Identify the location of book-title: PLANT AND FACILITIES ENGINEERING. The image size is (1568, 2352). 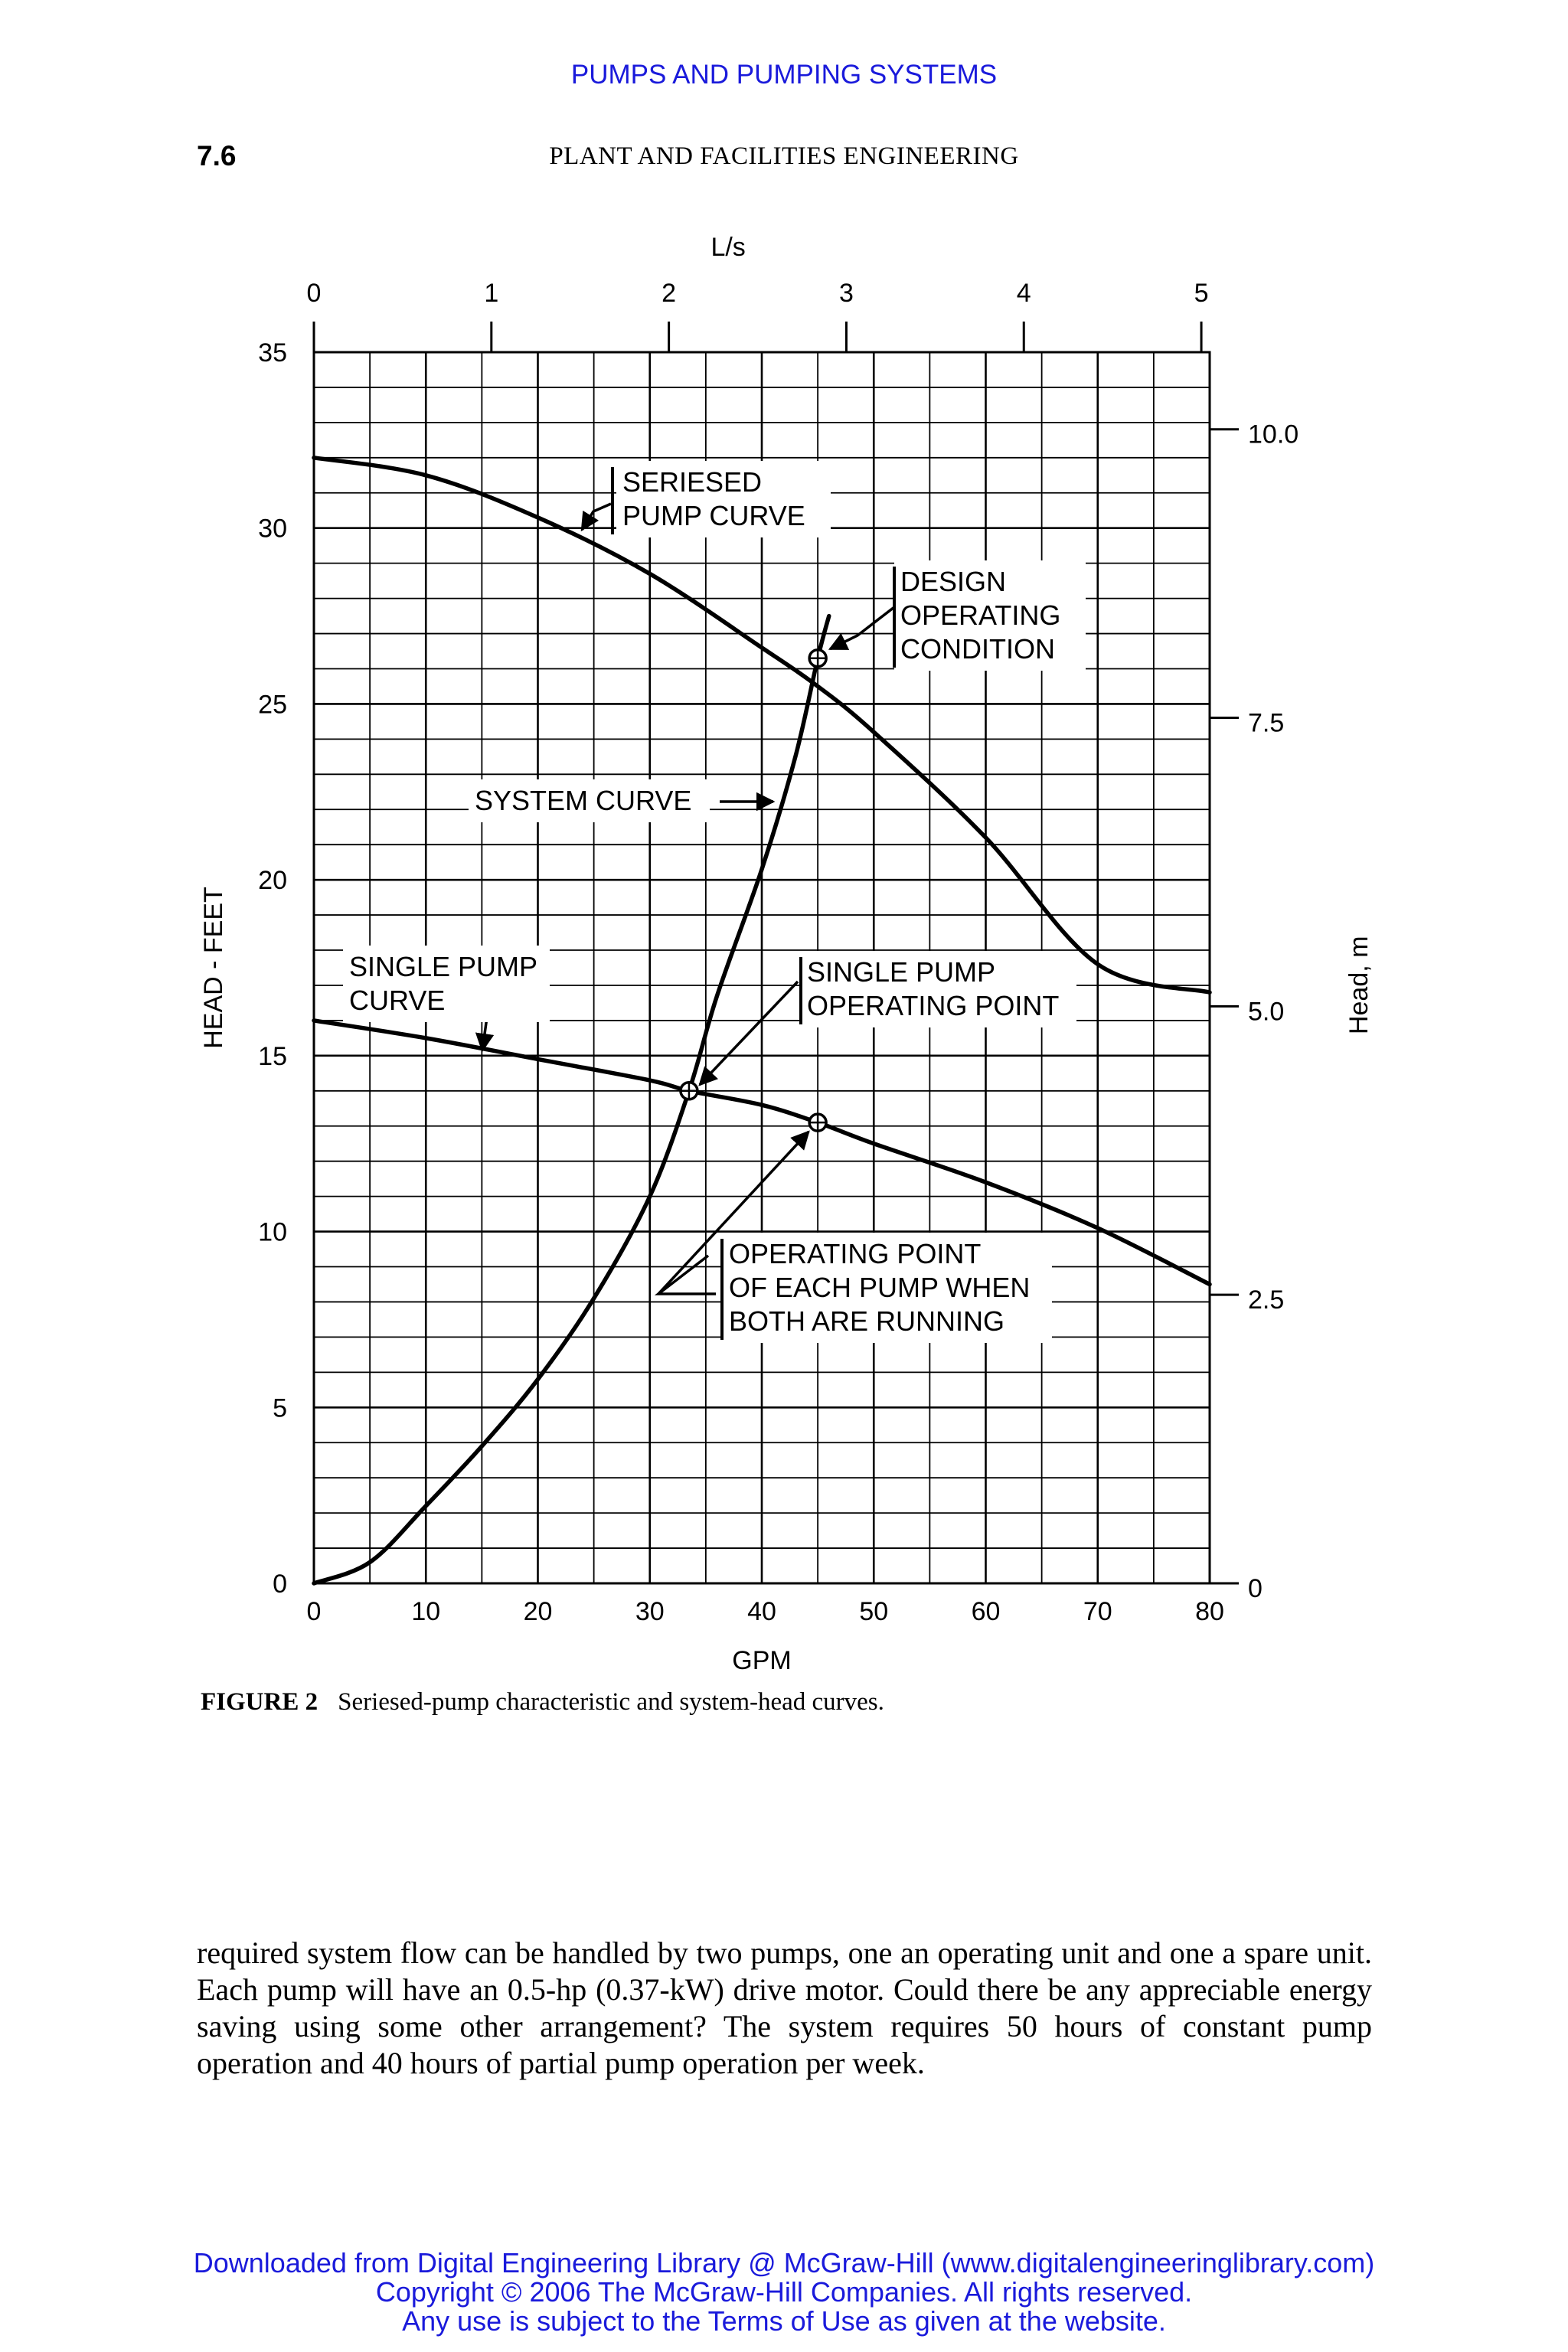
(784, 156).